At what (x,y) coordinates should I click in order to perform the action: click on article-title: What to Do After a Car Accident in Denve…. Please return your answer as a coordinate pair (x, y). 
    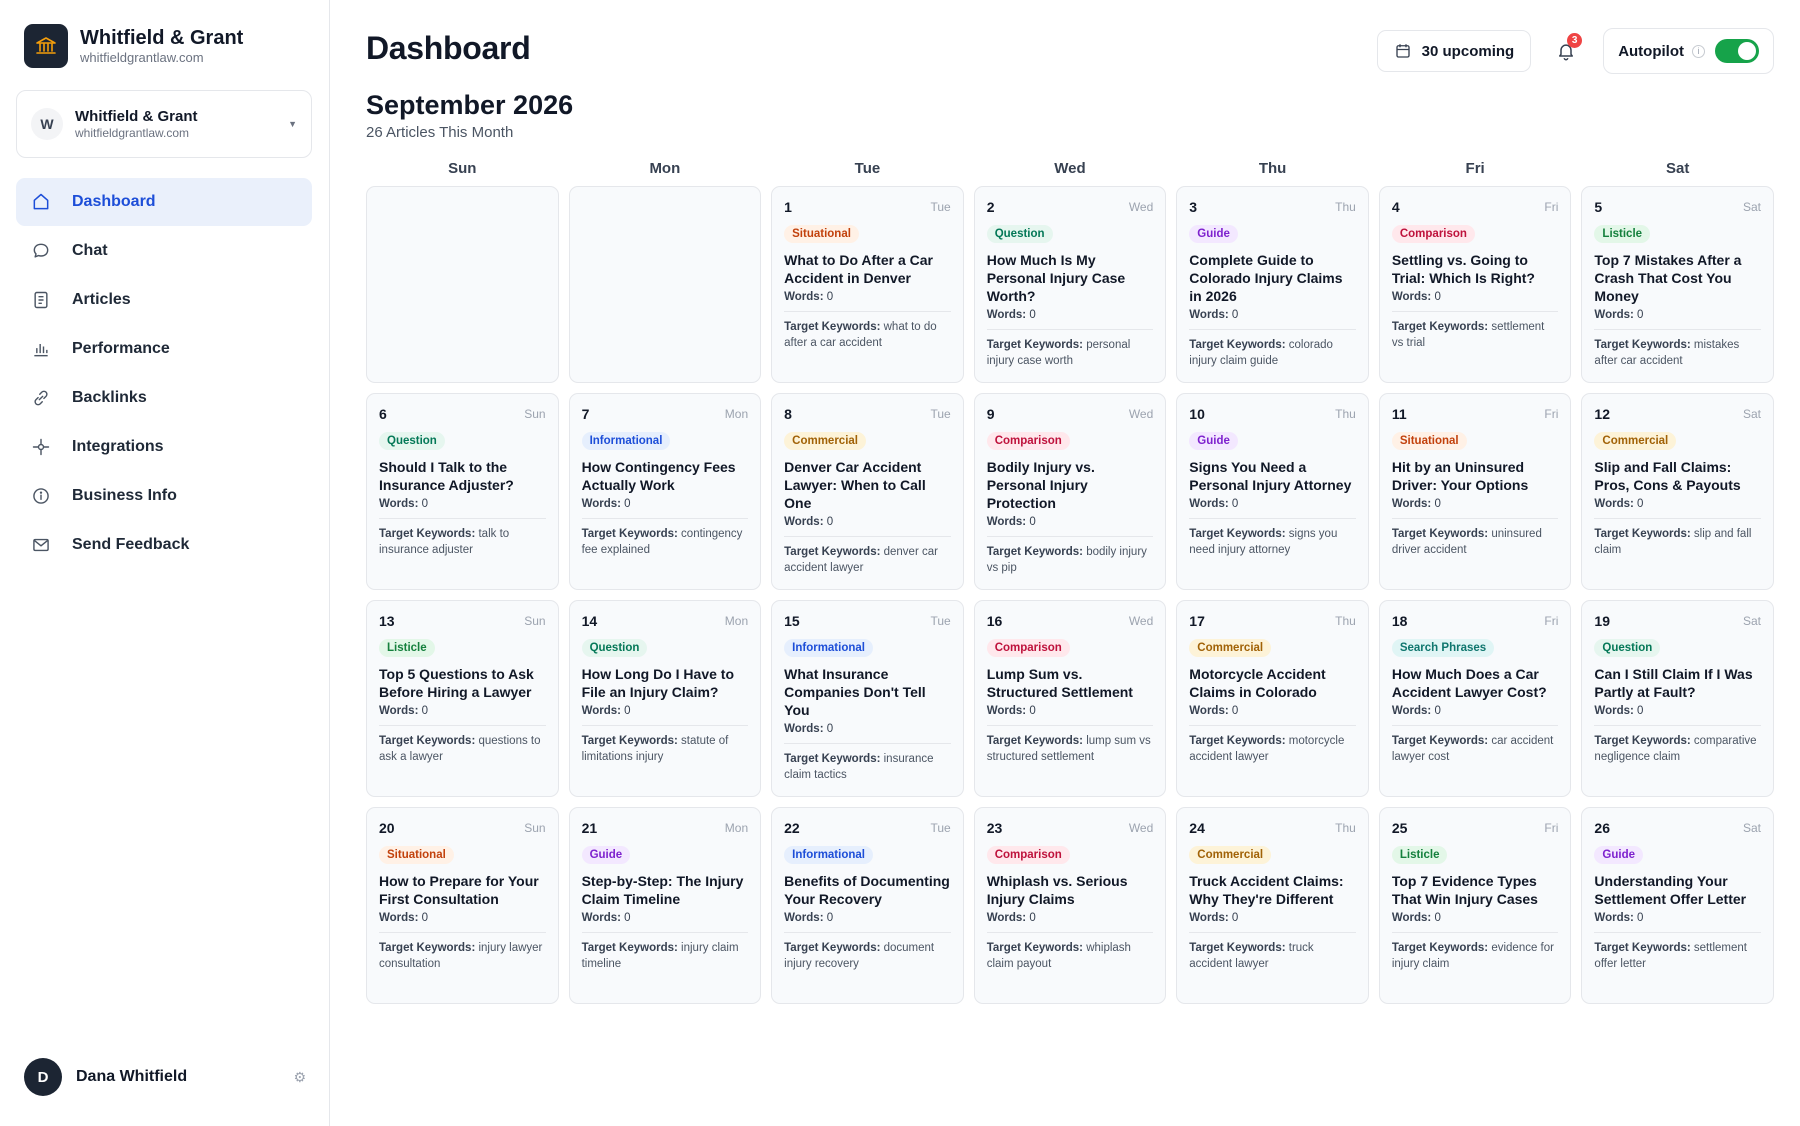
    Looking at the image, I should click on (858, 269).